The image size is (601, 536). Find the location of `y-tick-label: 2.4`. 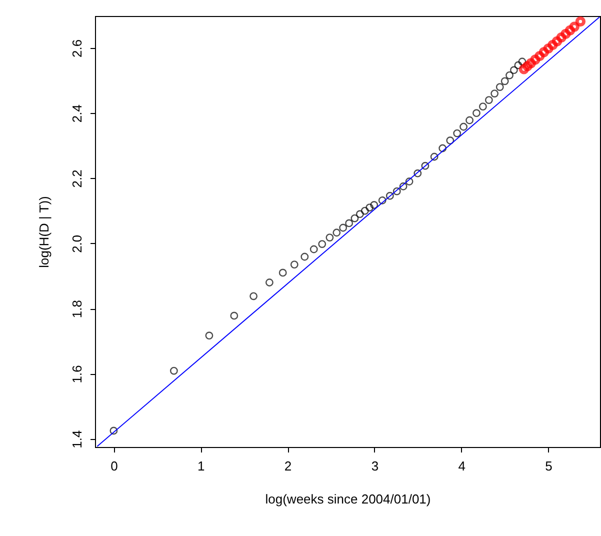

y-tick-label: 2.4 is located at coordinates (77, 113).